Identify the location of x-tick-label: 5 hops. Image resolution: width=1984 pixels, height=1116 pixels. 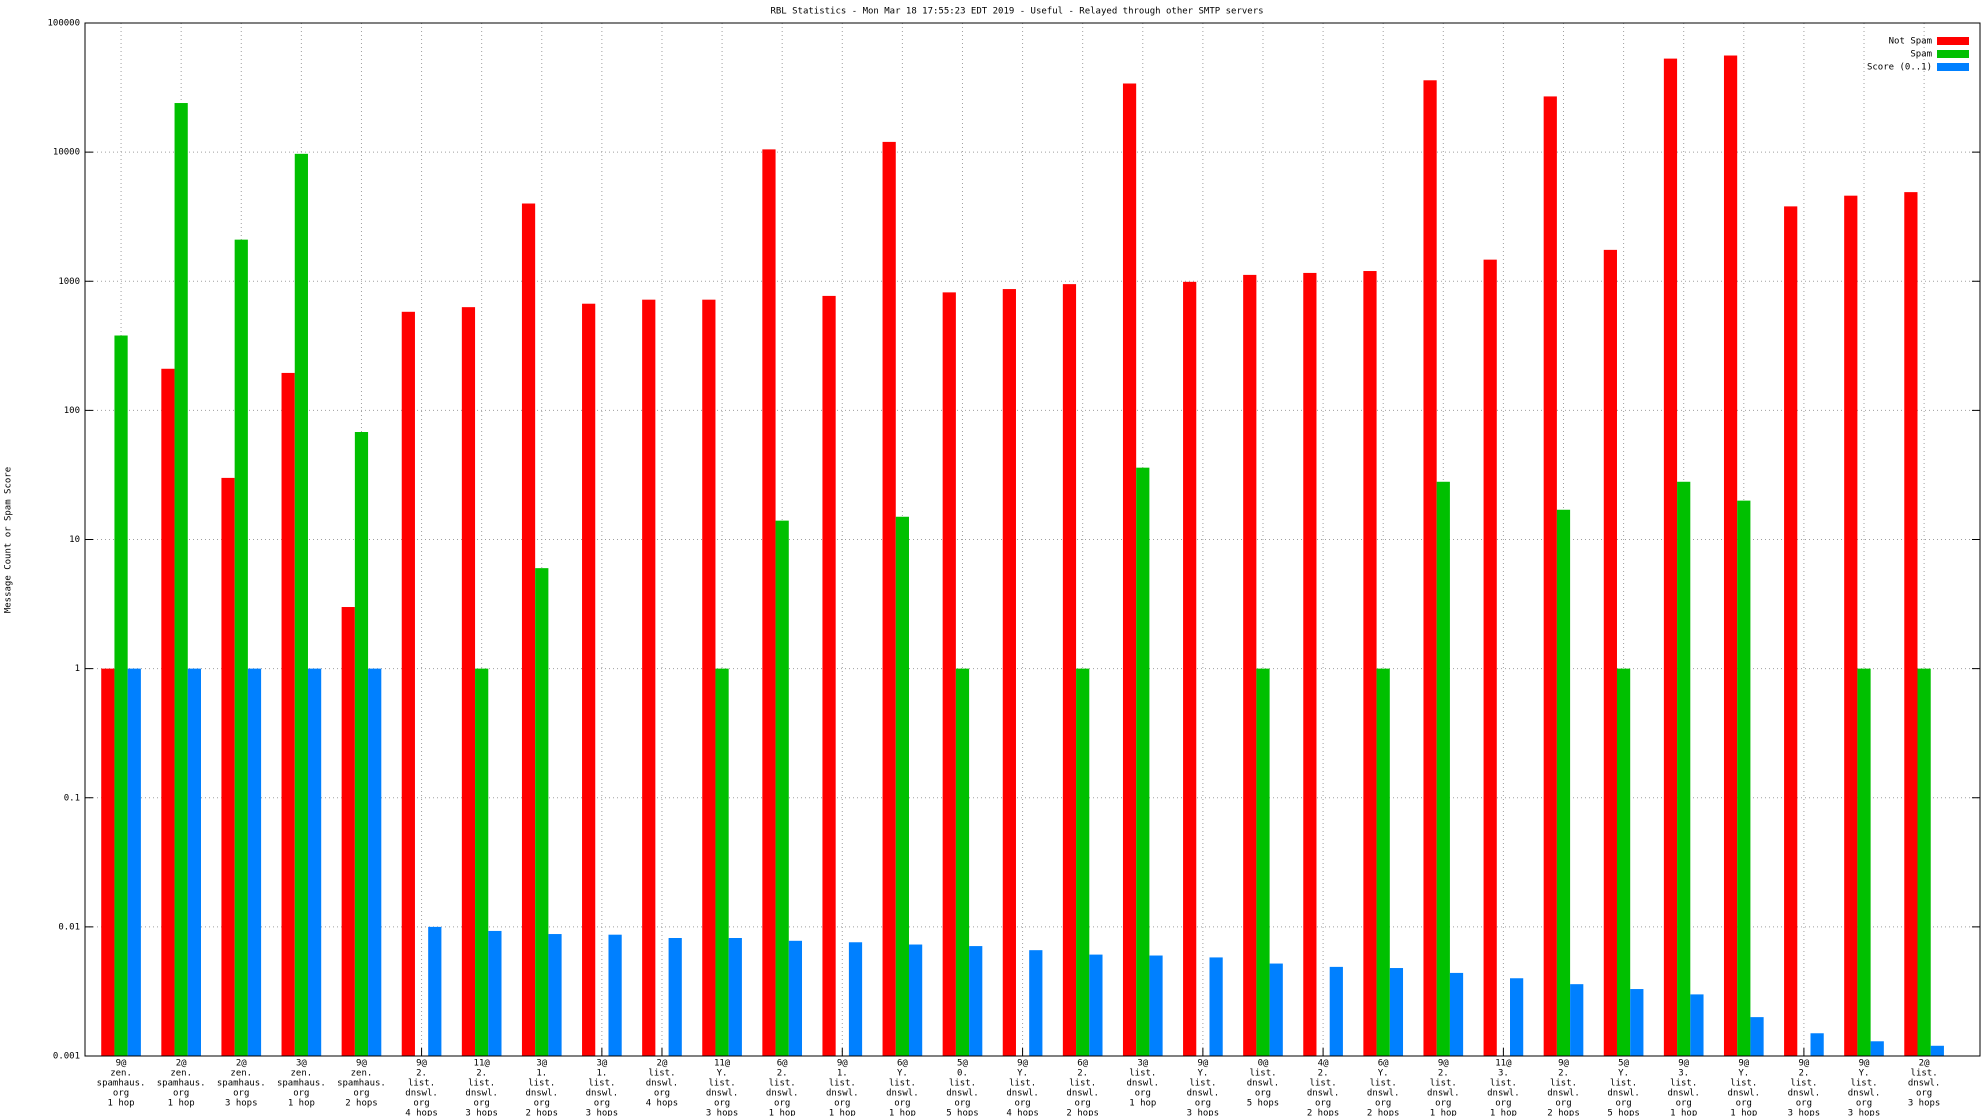
(1623, 1112).